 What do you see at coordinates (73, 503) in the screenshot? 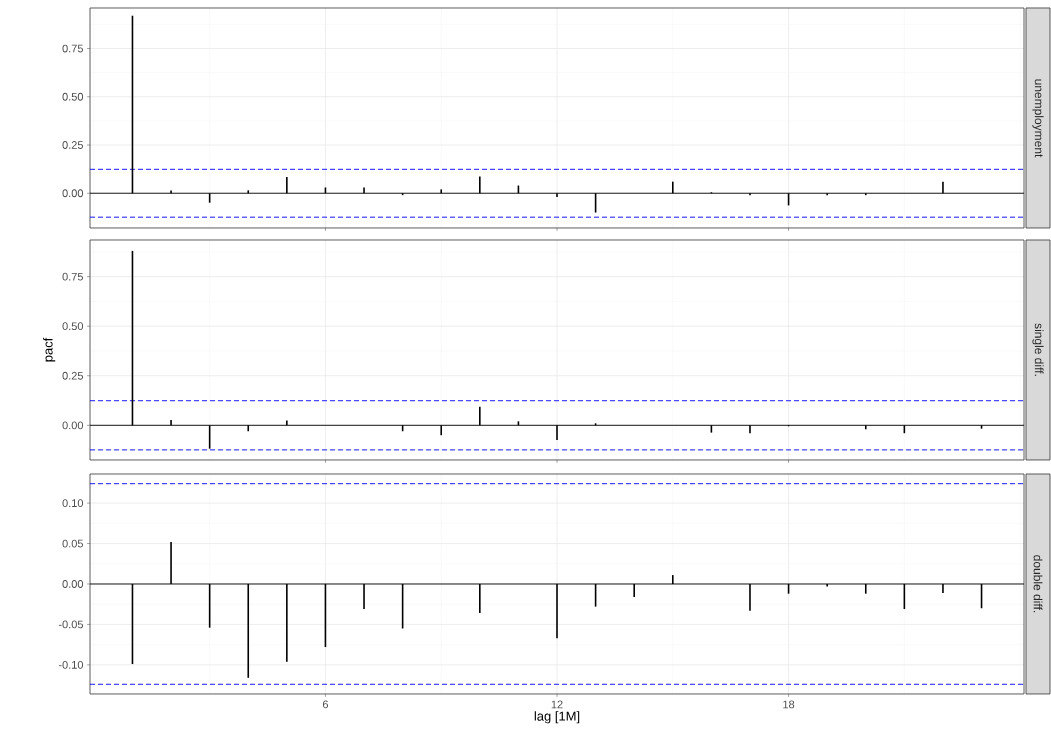
I see `y-tick-label: 0.10` at bounding box center [73, 503].